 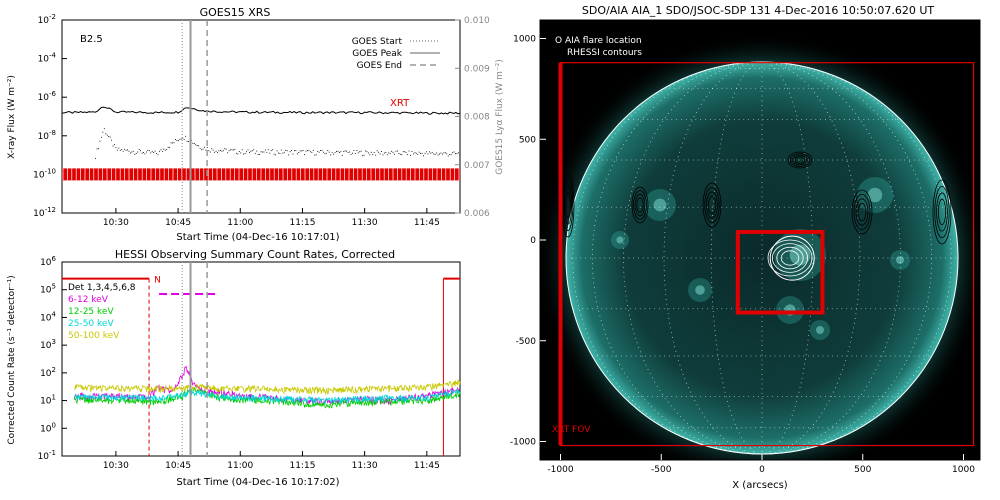 I want to click on grid-longitude, so click(x=831, y=258).